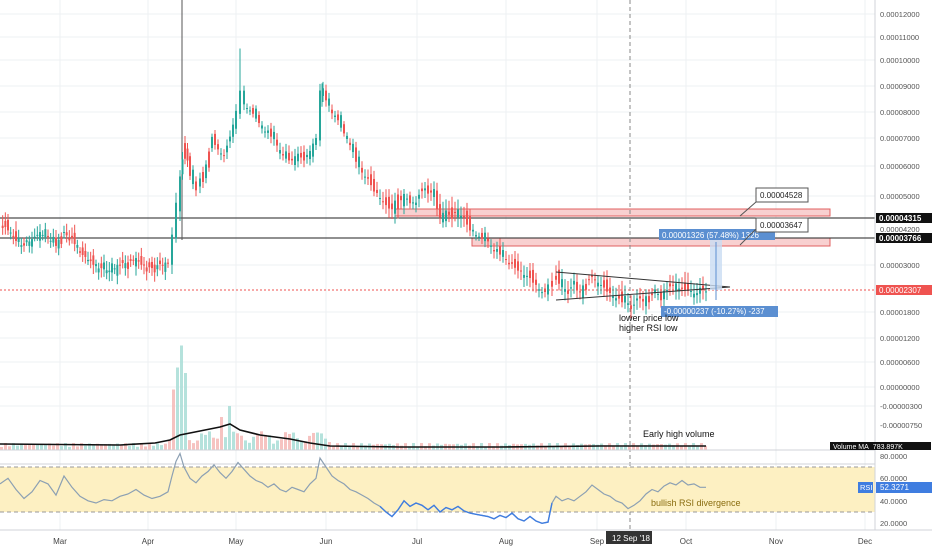  I want to click on callout-4528-box, so click(782, 195).